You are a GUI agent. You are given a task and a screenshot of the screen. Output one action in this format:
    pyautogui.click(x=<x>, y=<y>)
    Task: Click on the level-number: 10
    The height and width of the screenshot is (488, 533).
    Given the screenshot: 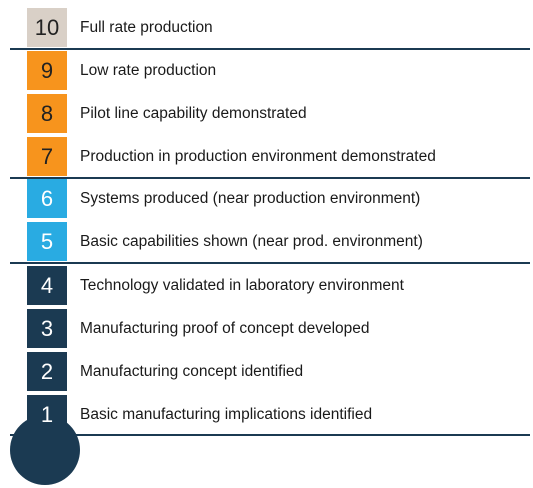 What is the action you would take?
    pyautogui.click(x=47, y=27)
    